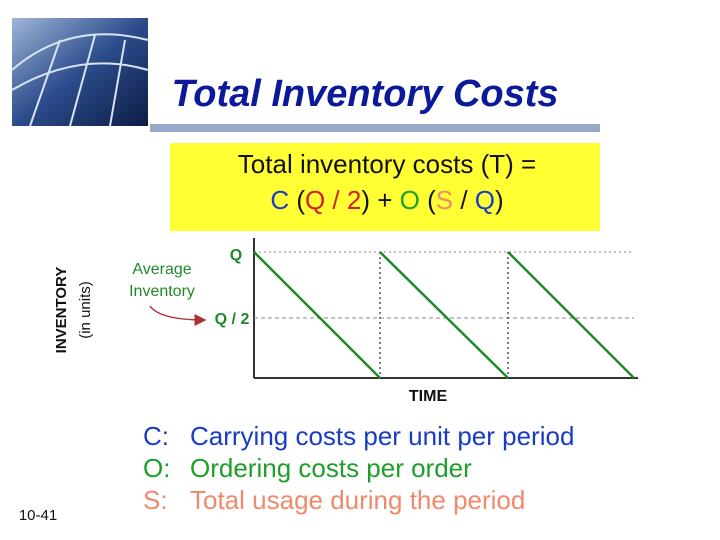 Image resolution: width=720 pixels, height=540 pixels. What do you see at coordinates (357, 500) in the screenshot?
I see `definition-text: Total usage during the period` at bounding box center [357, 500].